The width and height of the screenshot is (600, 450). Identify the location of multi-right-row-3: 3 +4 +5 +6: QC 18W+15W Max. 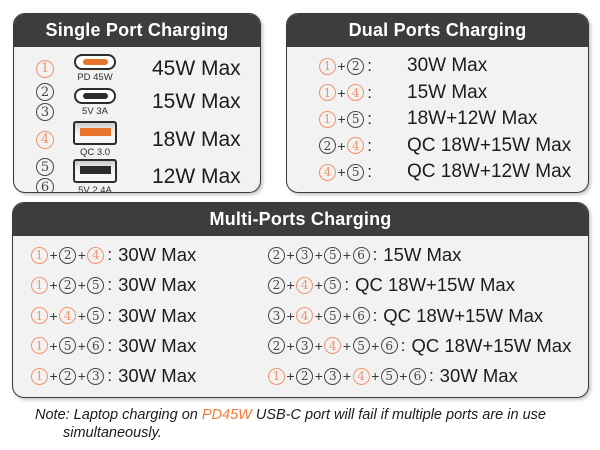
(427, 316).